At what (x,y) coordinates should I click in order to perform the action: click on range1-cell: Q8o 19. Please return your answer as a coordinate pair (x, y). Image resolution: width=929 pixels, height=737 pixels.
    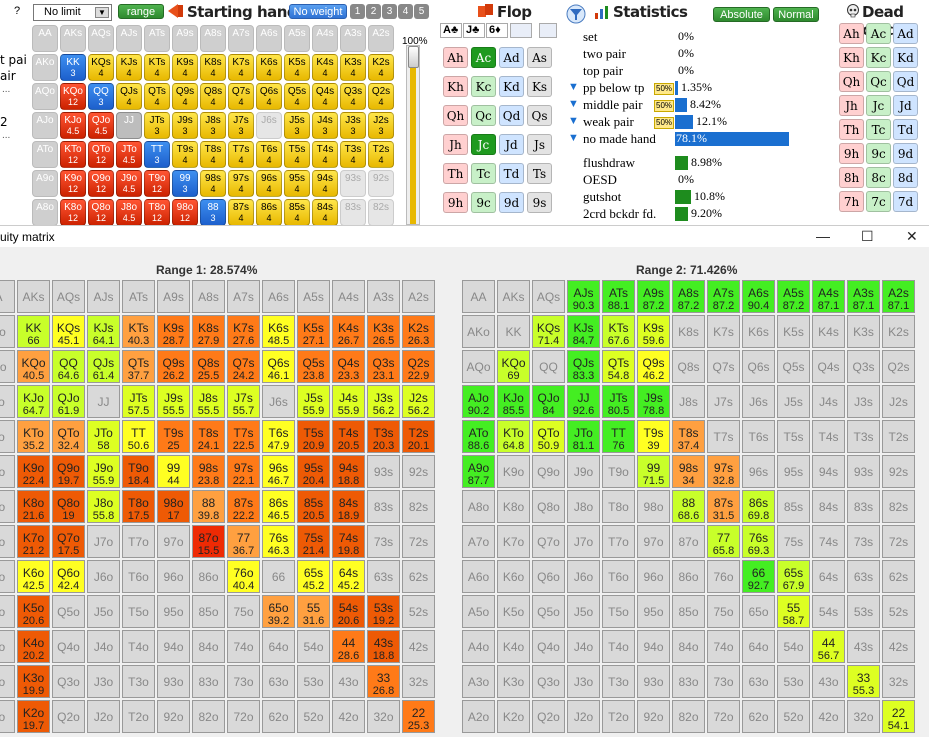
    Looking at the image, I should click on (68, 506).